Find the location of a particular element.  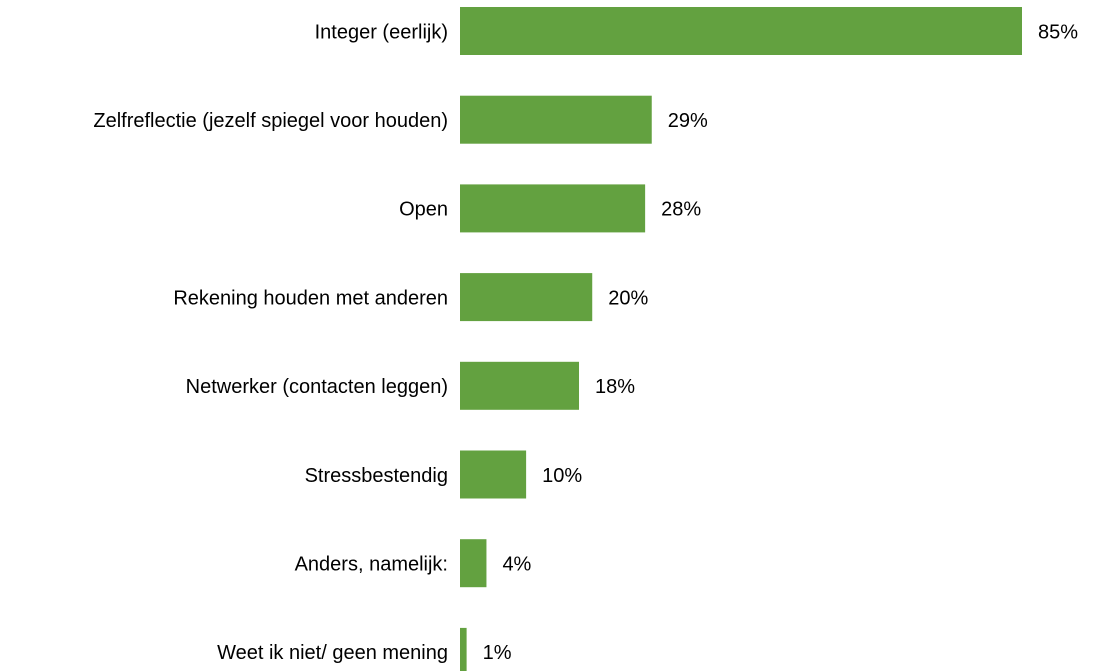

category-label: Anders, namelijk: is located at coordinates (371, 564).